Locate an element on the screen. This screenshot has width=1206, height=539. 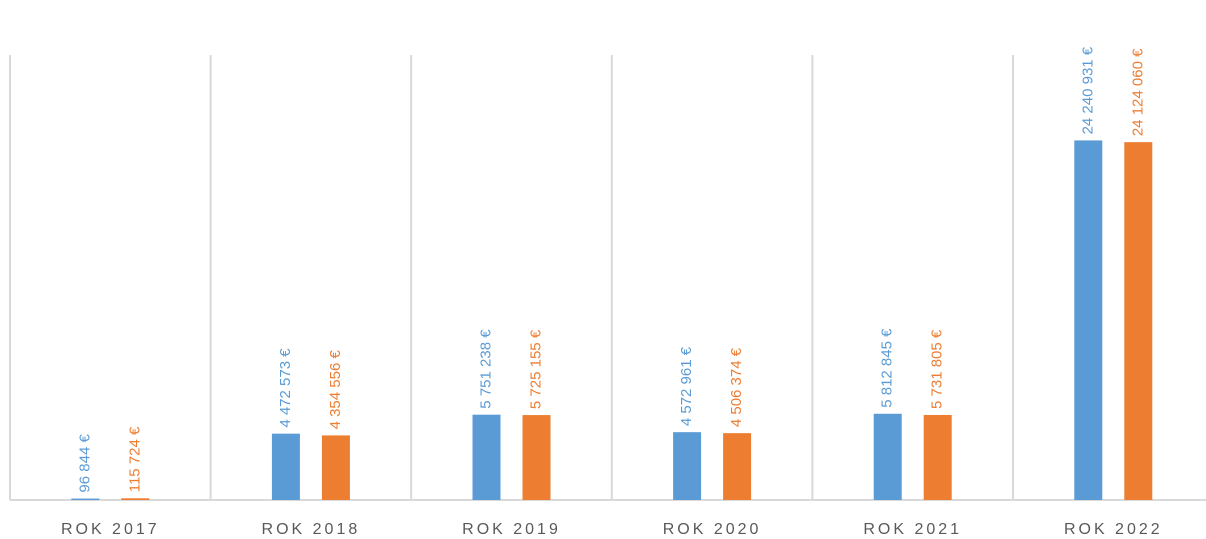
data-label: 4 506 374 € is located at coordinates (736, 387).